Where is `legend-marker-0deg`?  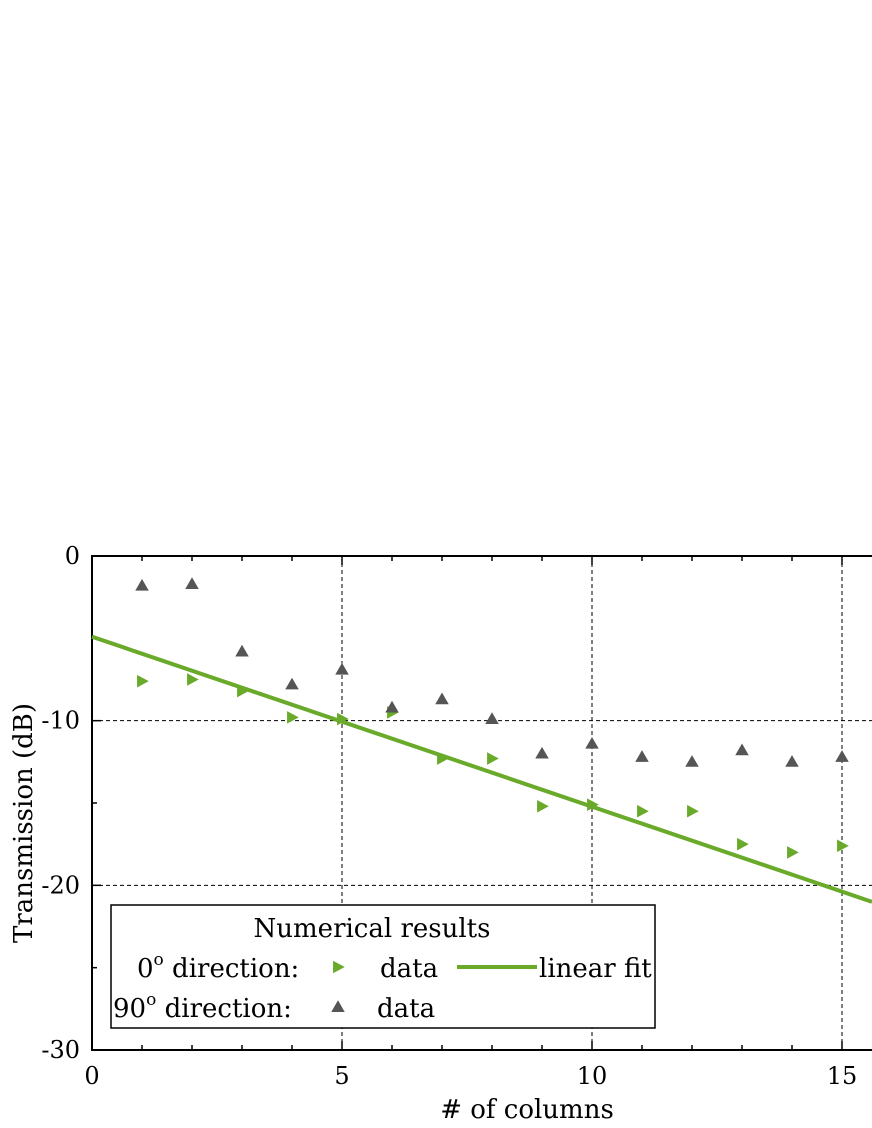
legend-marker-0deg is located at coordinates (339, 967).